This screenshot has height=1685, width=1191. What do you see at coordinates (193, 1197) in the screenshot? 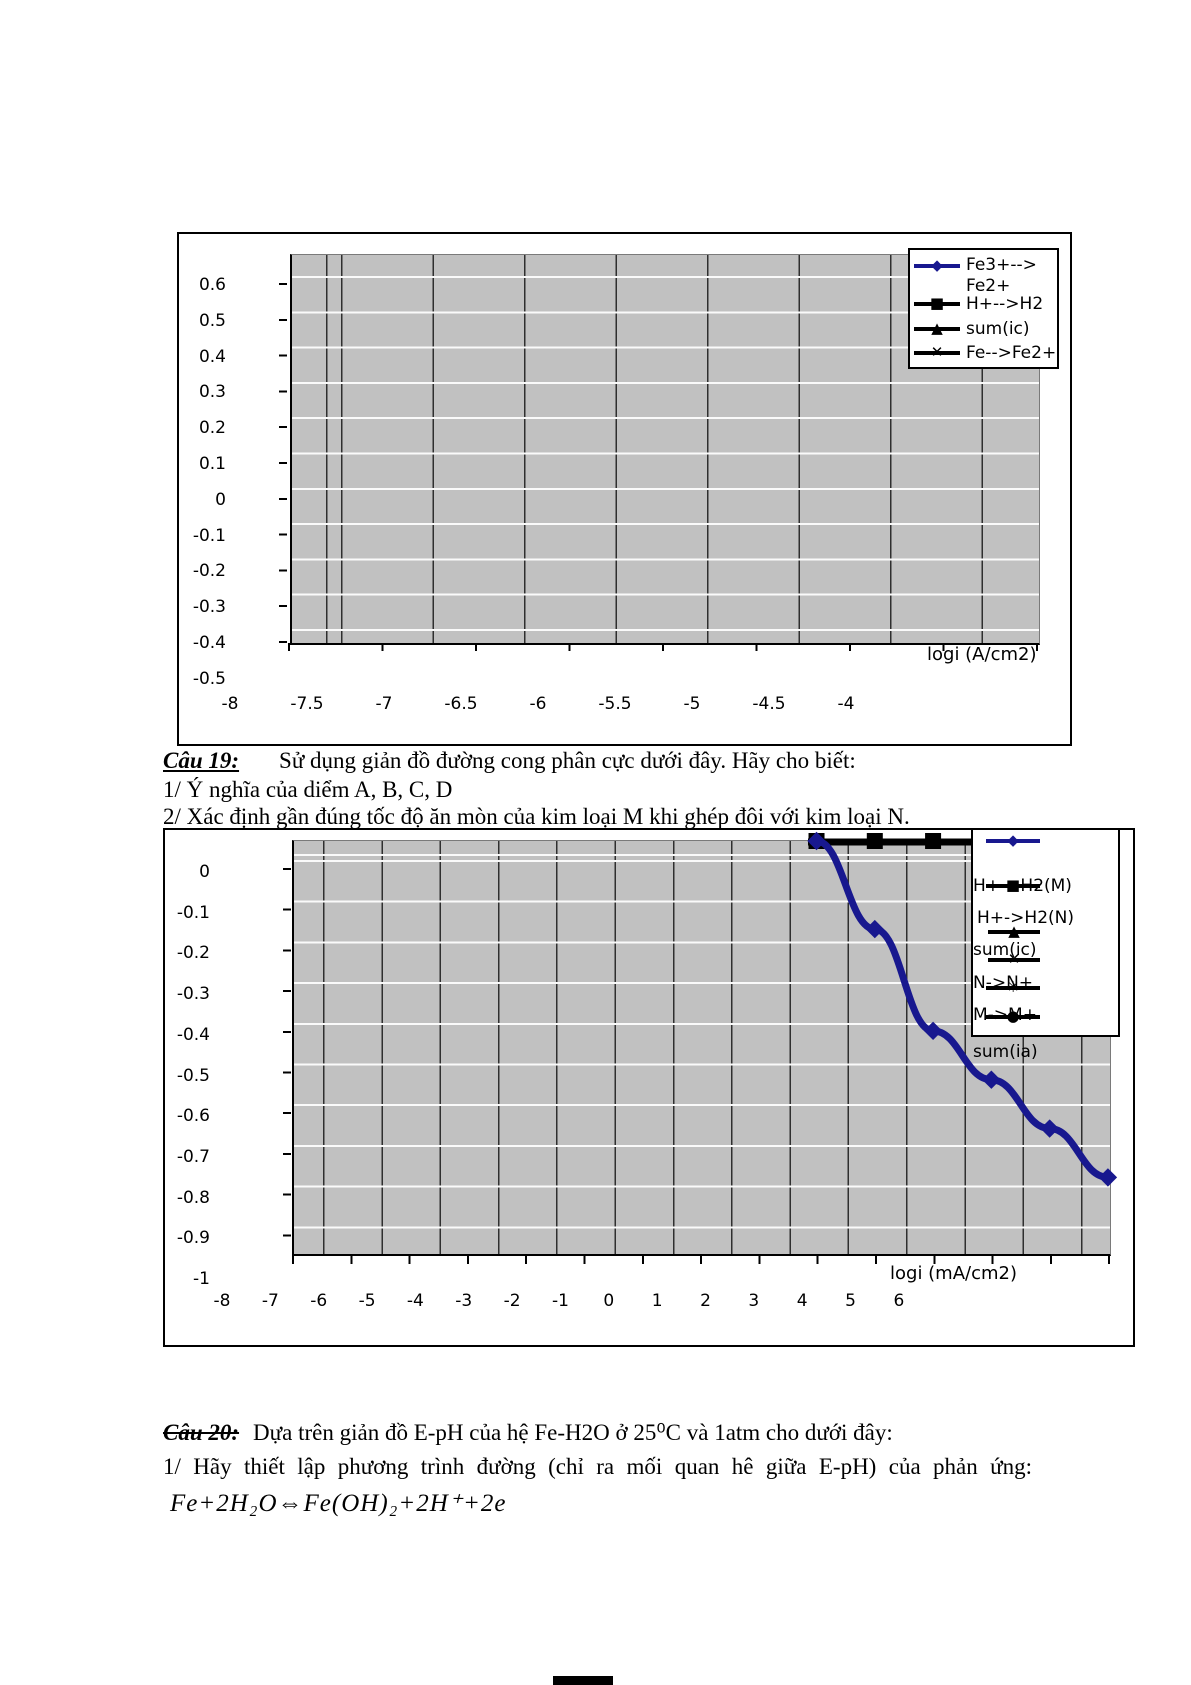
I see `chart2-ytick-label: -0.8` at bounding box center [193, 1197].